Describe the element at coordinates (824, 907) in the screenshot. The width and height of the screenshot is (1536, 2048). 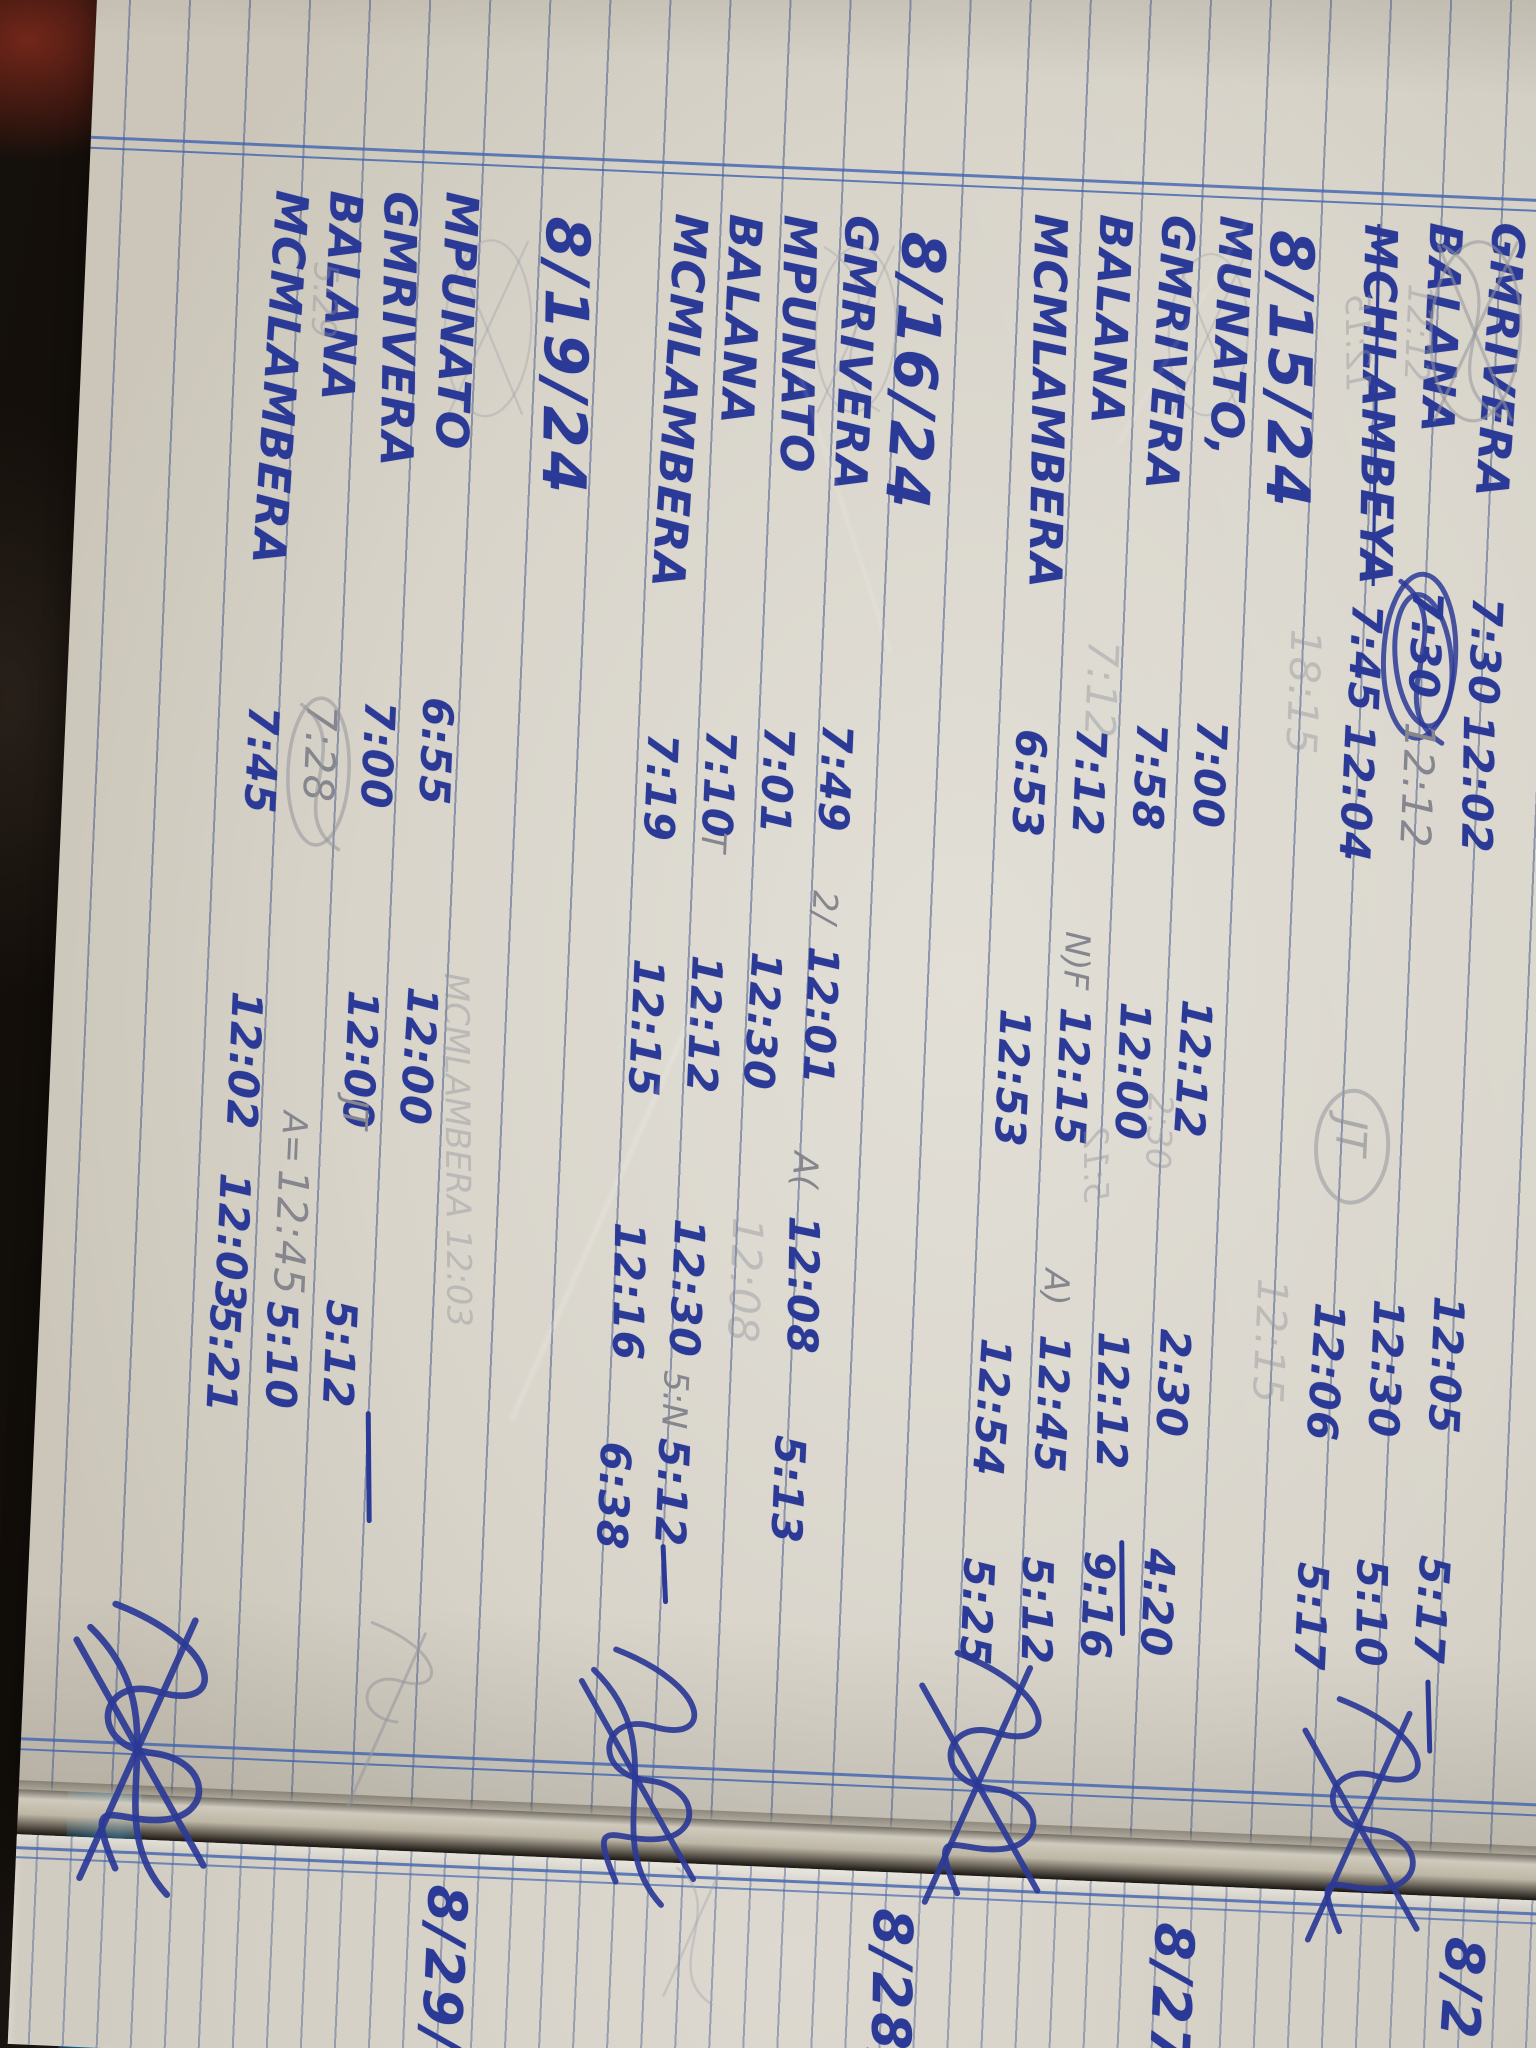
I see `pencil-note: 2/` at that location.